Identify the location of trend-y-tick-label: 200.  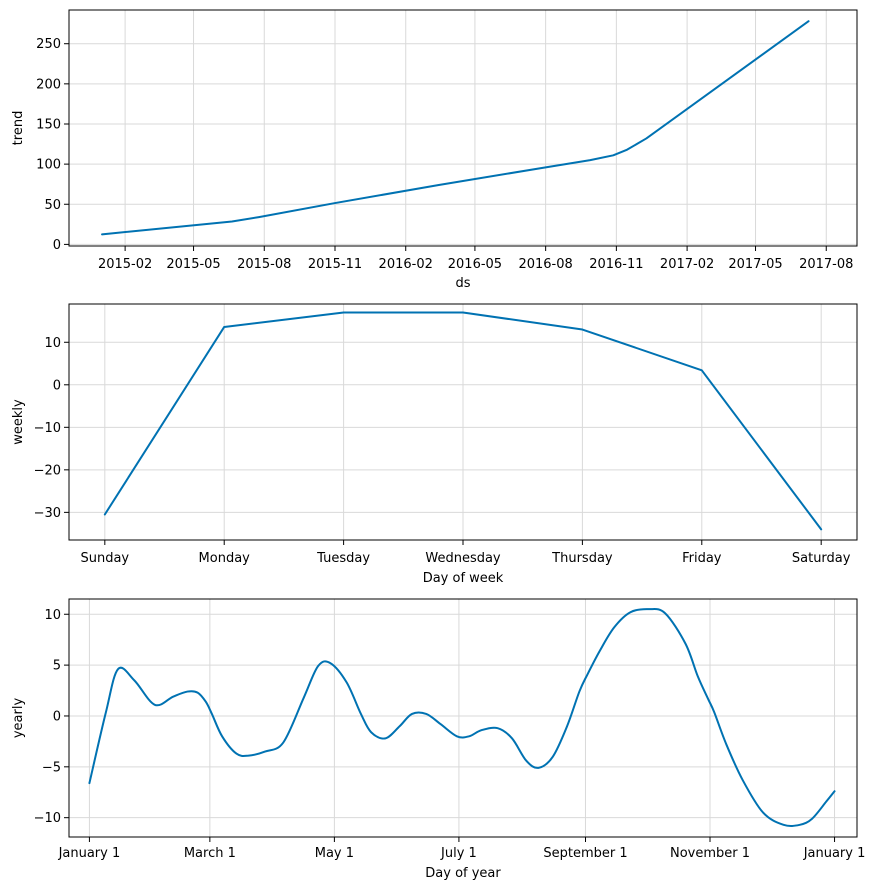
(48, 84).